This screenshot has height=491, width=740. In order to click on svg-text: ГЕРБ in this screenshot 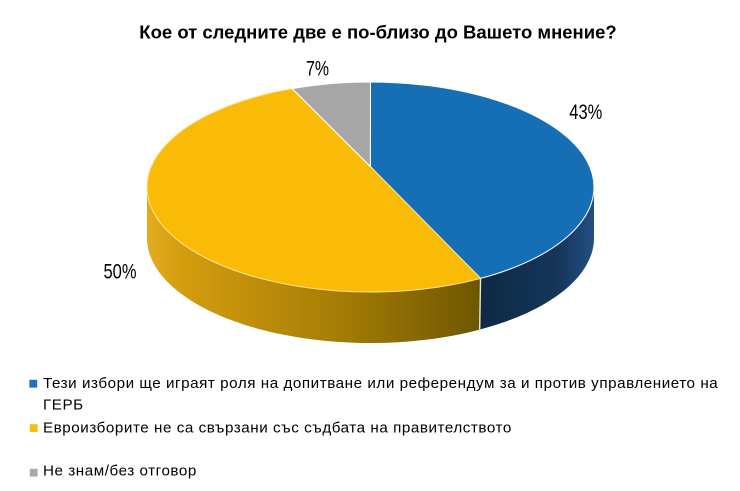, I will do `click(63, 405)`.